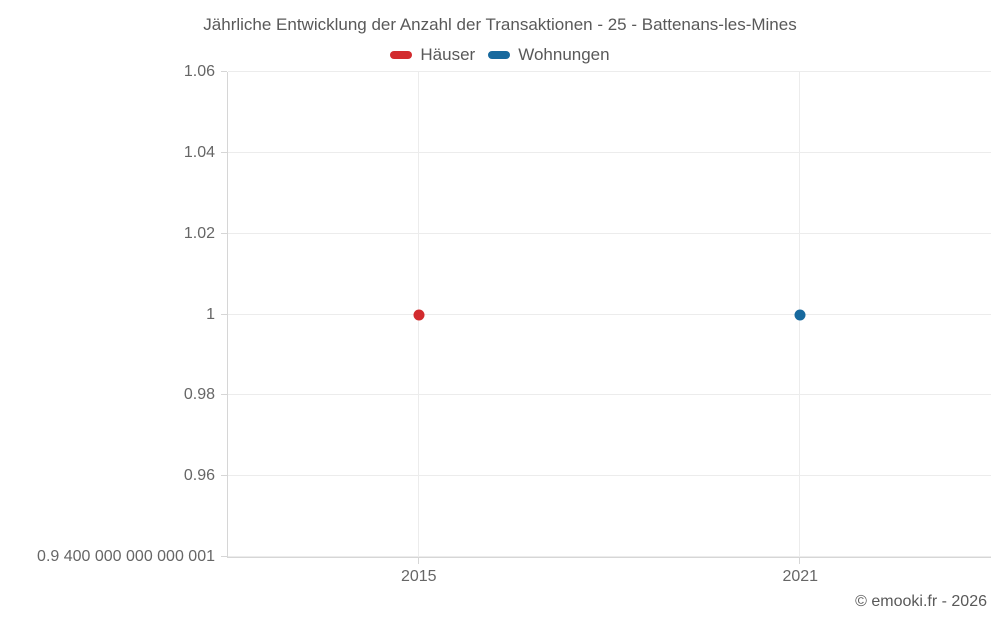 The height and width of the screenshot is (625, 1000). I want to click on legend-label: Wohnungen, so click(564, 54).